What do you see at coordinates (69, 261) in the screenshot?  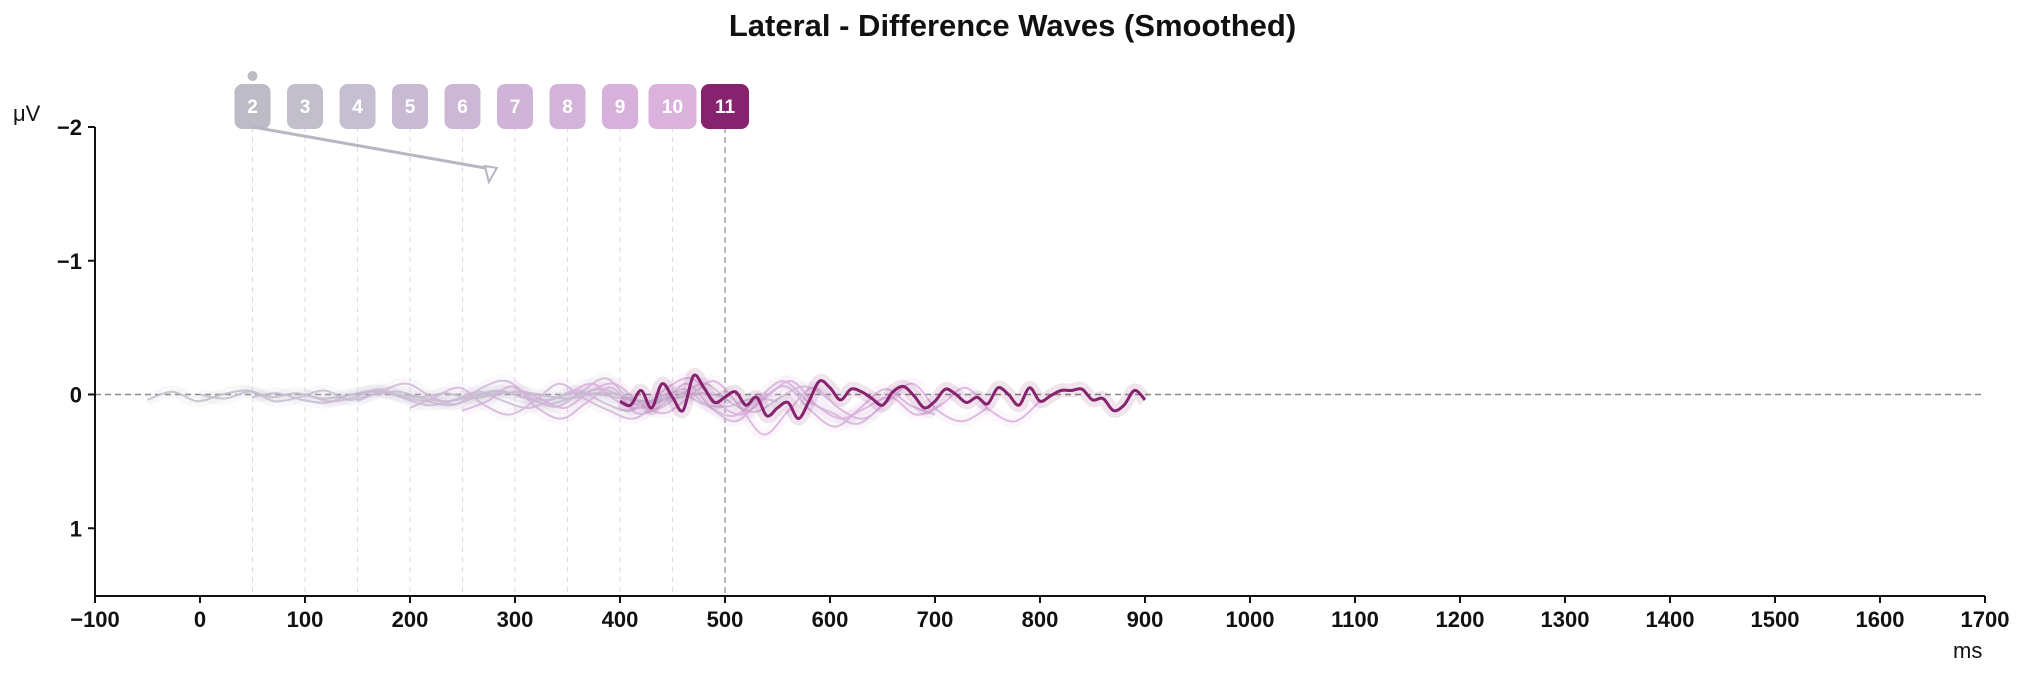 I see `y-tick-label: −1` at bounding box center [69, 261].